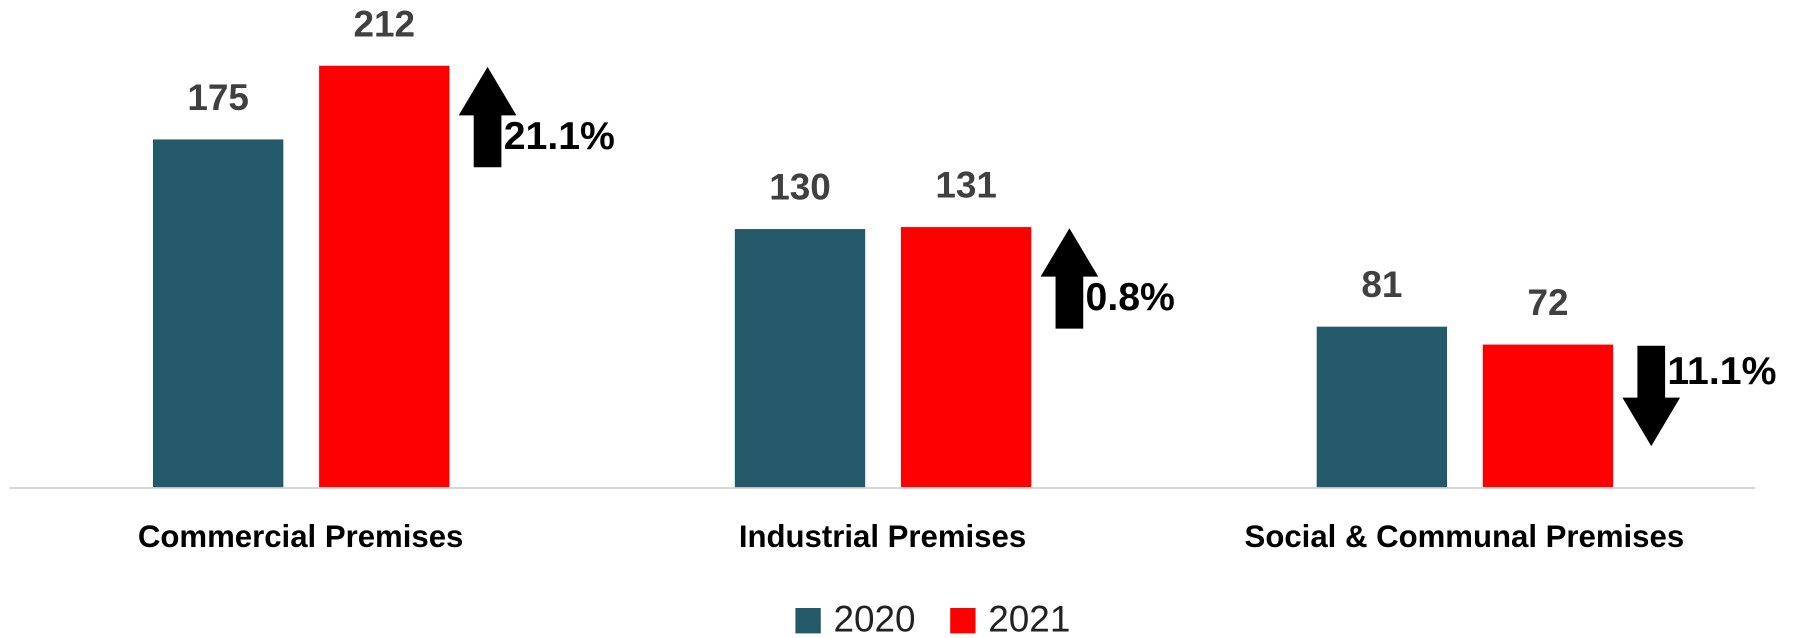  I want to click on data-label: 81, so click(1381, 284).